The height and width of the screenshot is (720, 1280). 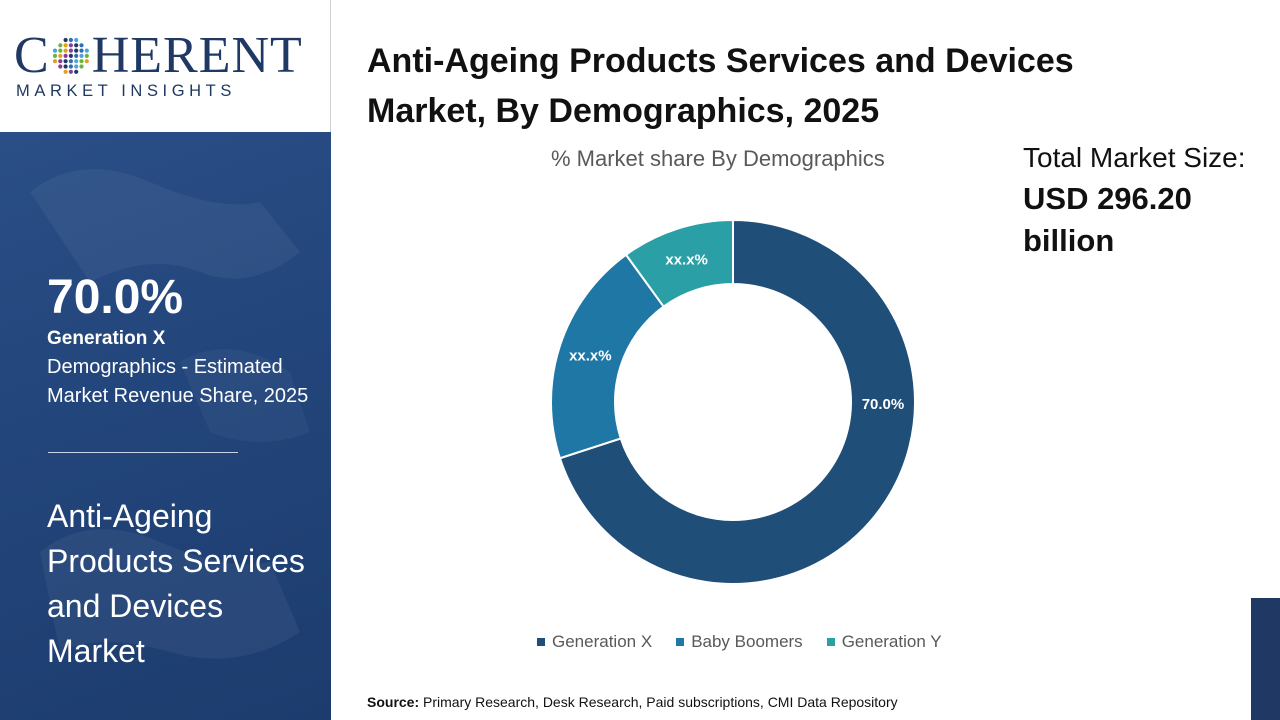 What do you see at coordinates (602, 641) in the screenshot?
I see `legend-label: Generation X` at bounding box center [602, 641].